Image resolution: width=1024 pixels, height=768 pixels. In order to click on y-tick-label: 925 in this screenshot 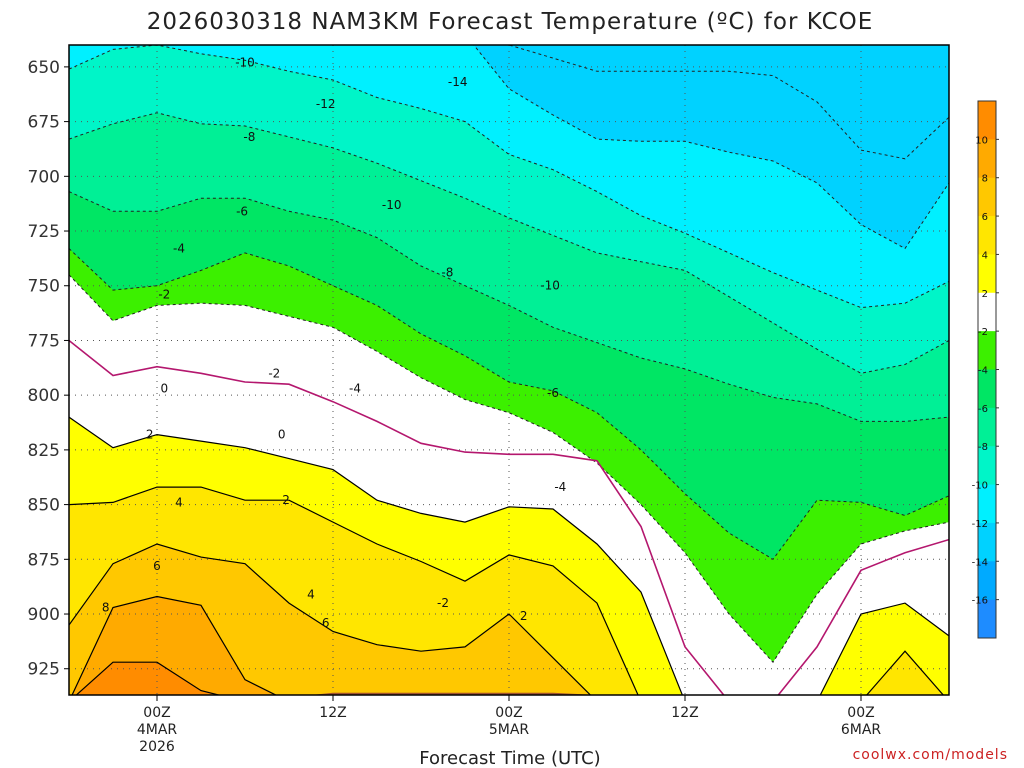, I will do `click(44, 670)`.